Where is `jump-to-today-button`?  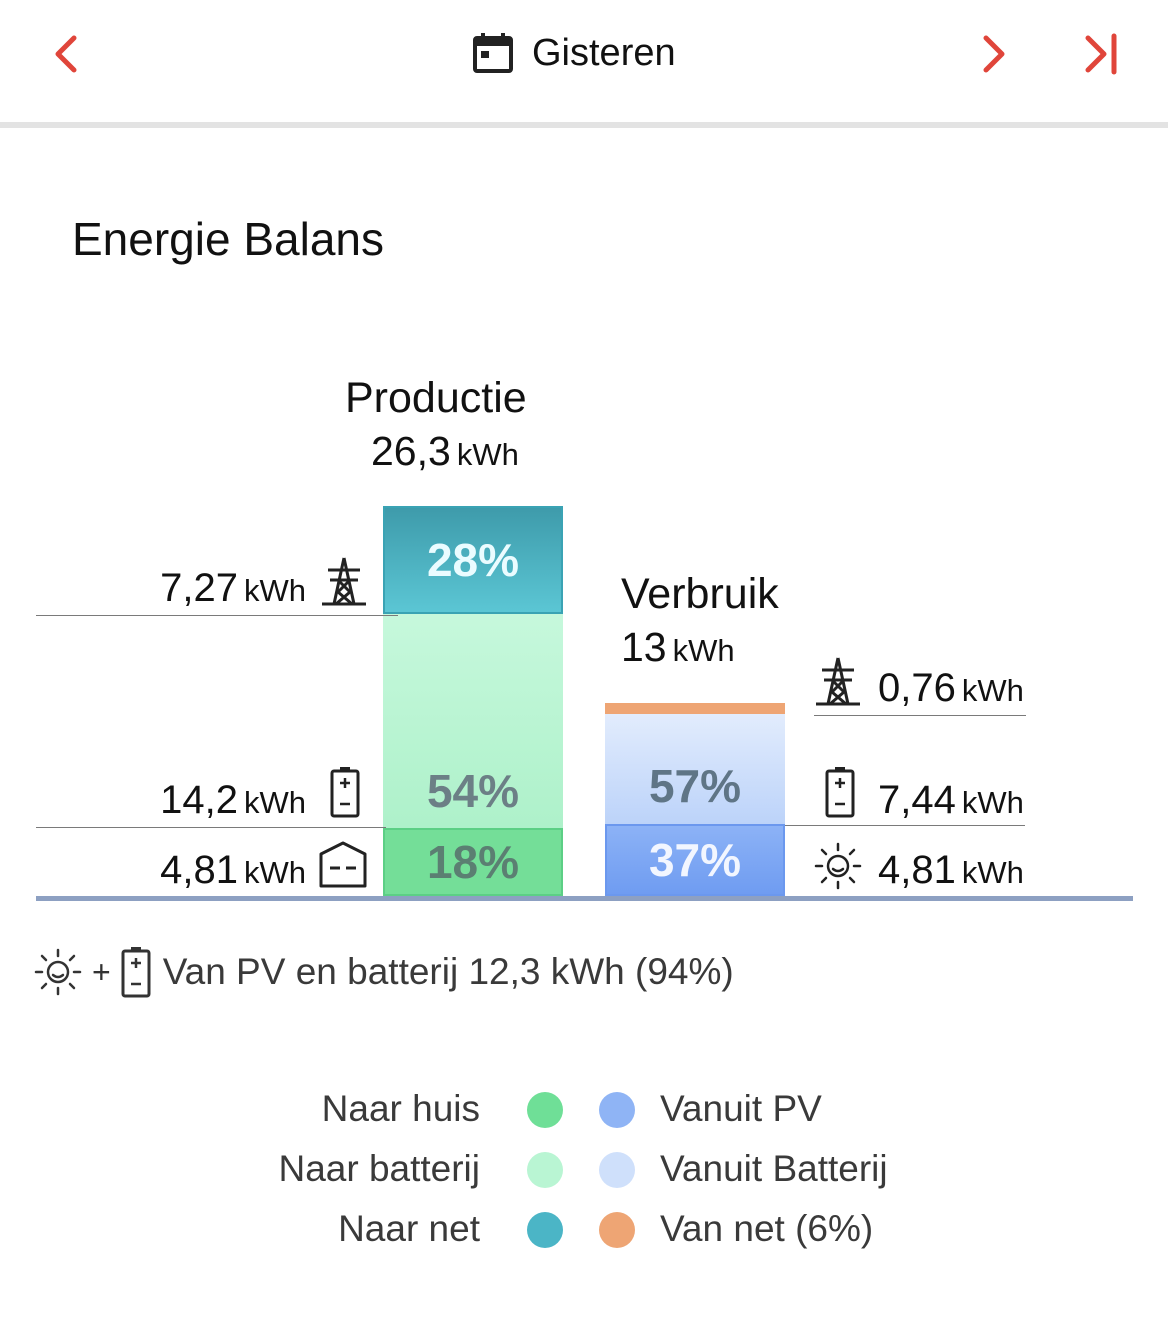 jump-to-today-button is located at coordinates (1104, 54).